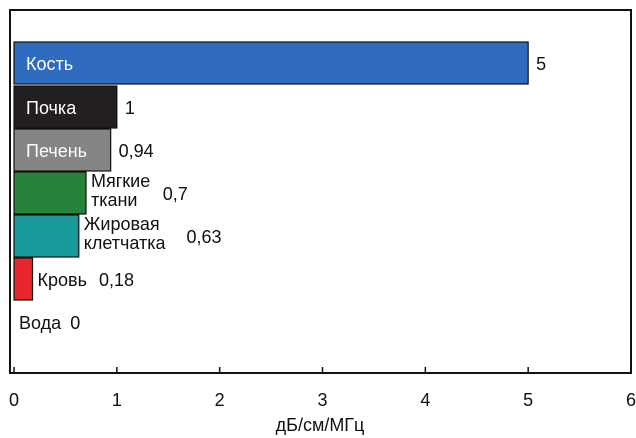  What do you see at coordinates (117, 400) in the screenshot?
I see `x-tick-label-1: 1` at bounding box center [117, 400].